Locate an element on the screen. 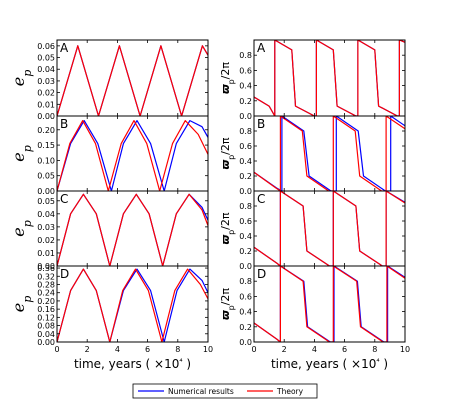  y-tick-label: 0.16 is located at coordinates (46, 309).